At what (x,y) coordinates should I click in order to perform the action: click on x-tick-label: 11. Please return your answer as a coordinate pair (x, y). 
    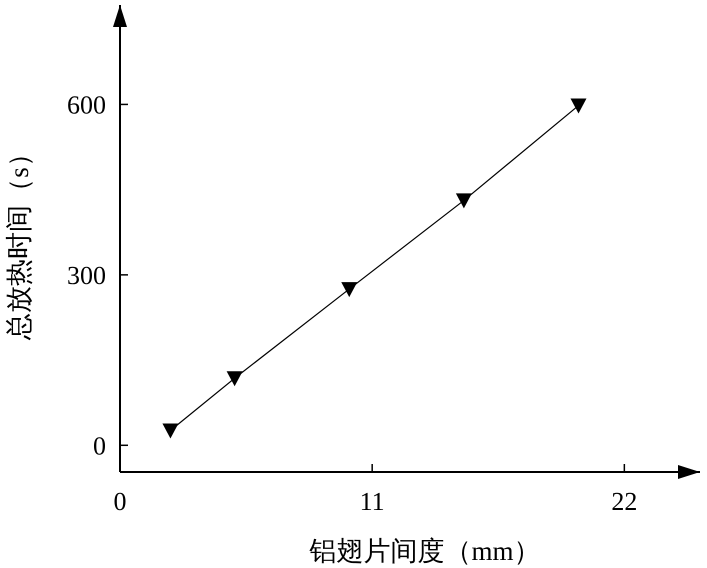
    Looking at the image, I should click on (372, 501).